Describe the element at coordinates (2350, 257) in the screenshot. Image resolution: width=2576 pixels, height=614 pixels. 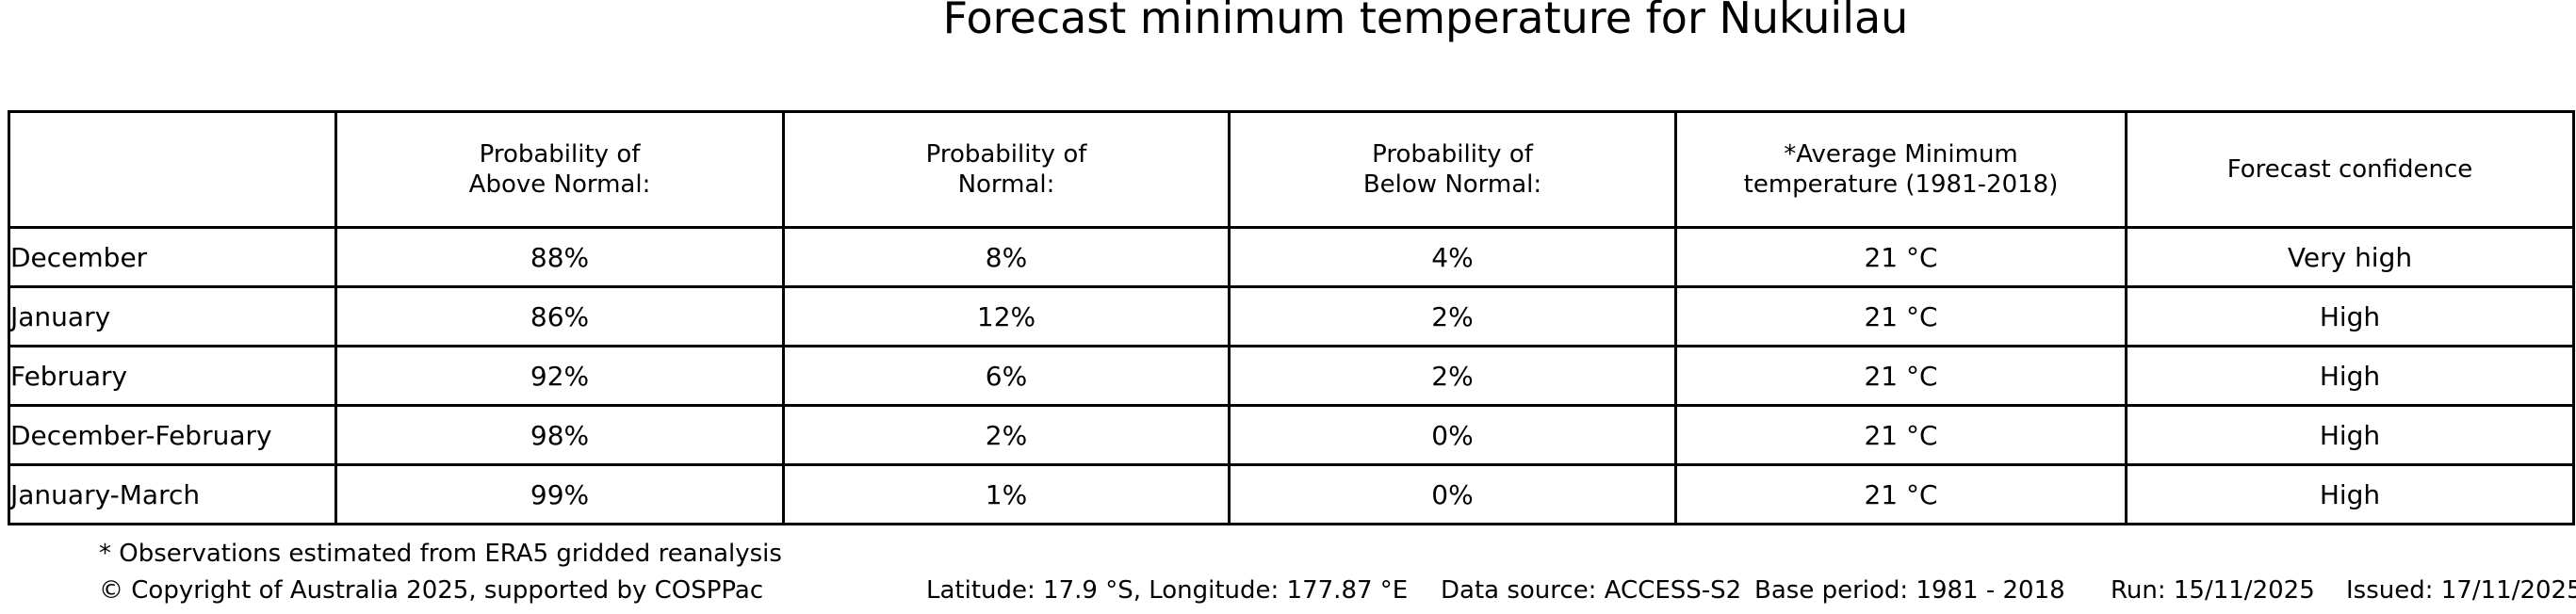
I see `cell-forecast-confidence: Very high` at that location.